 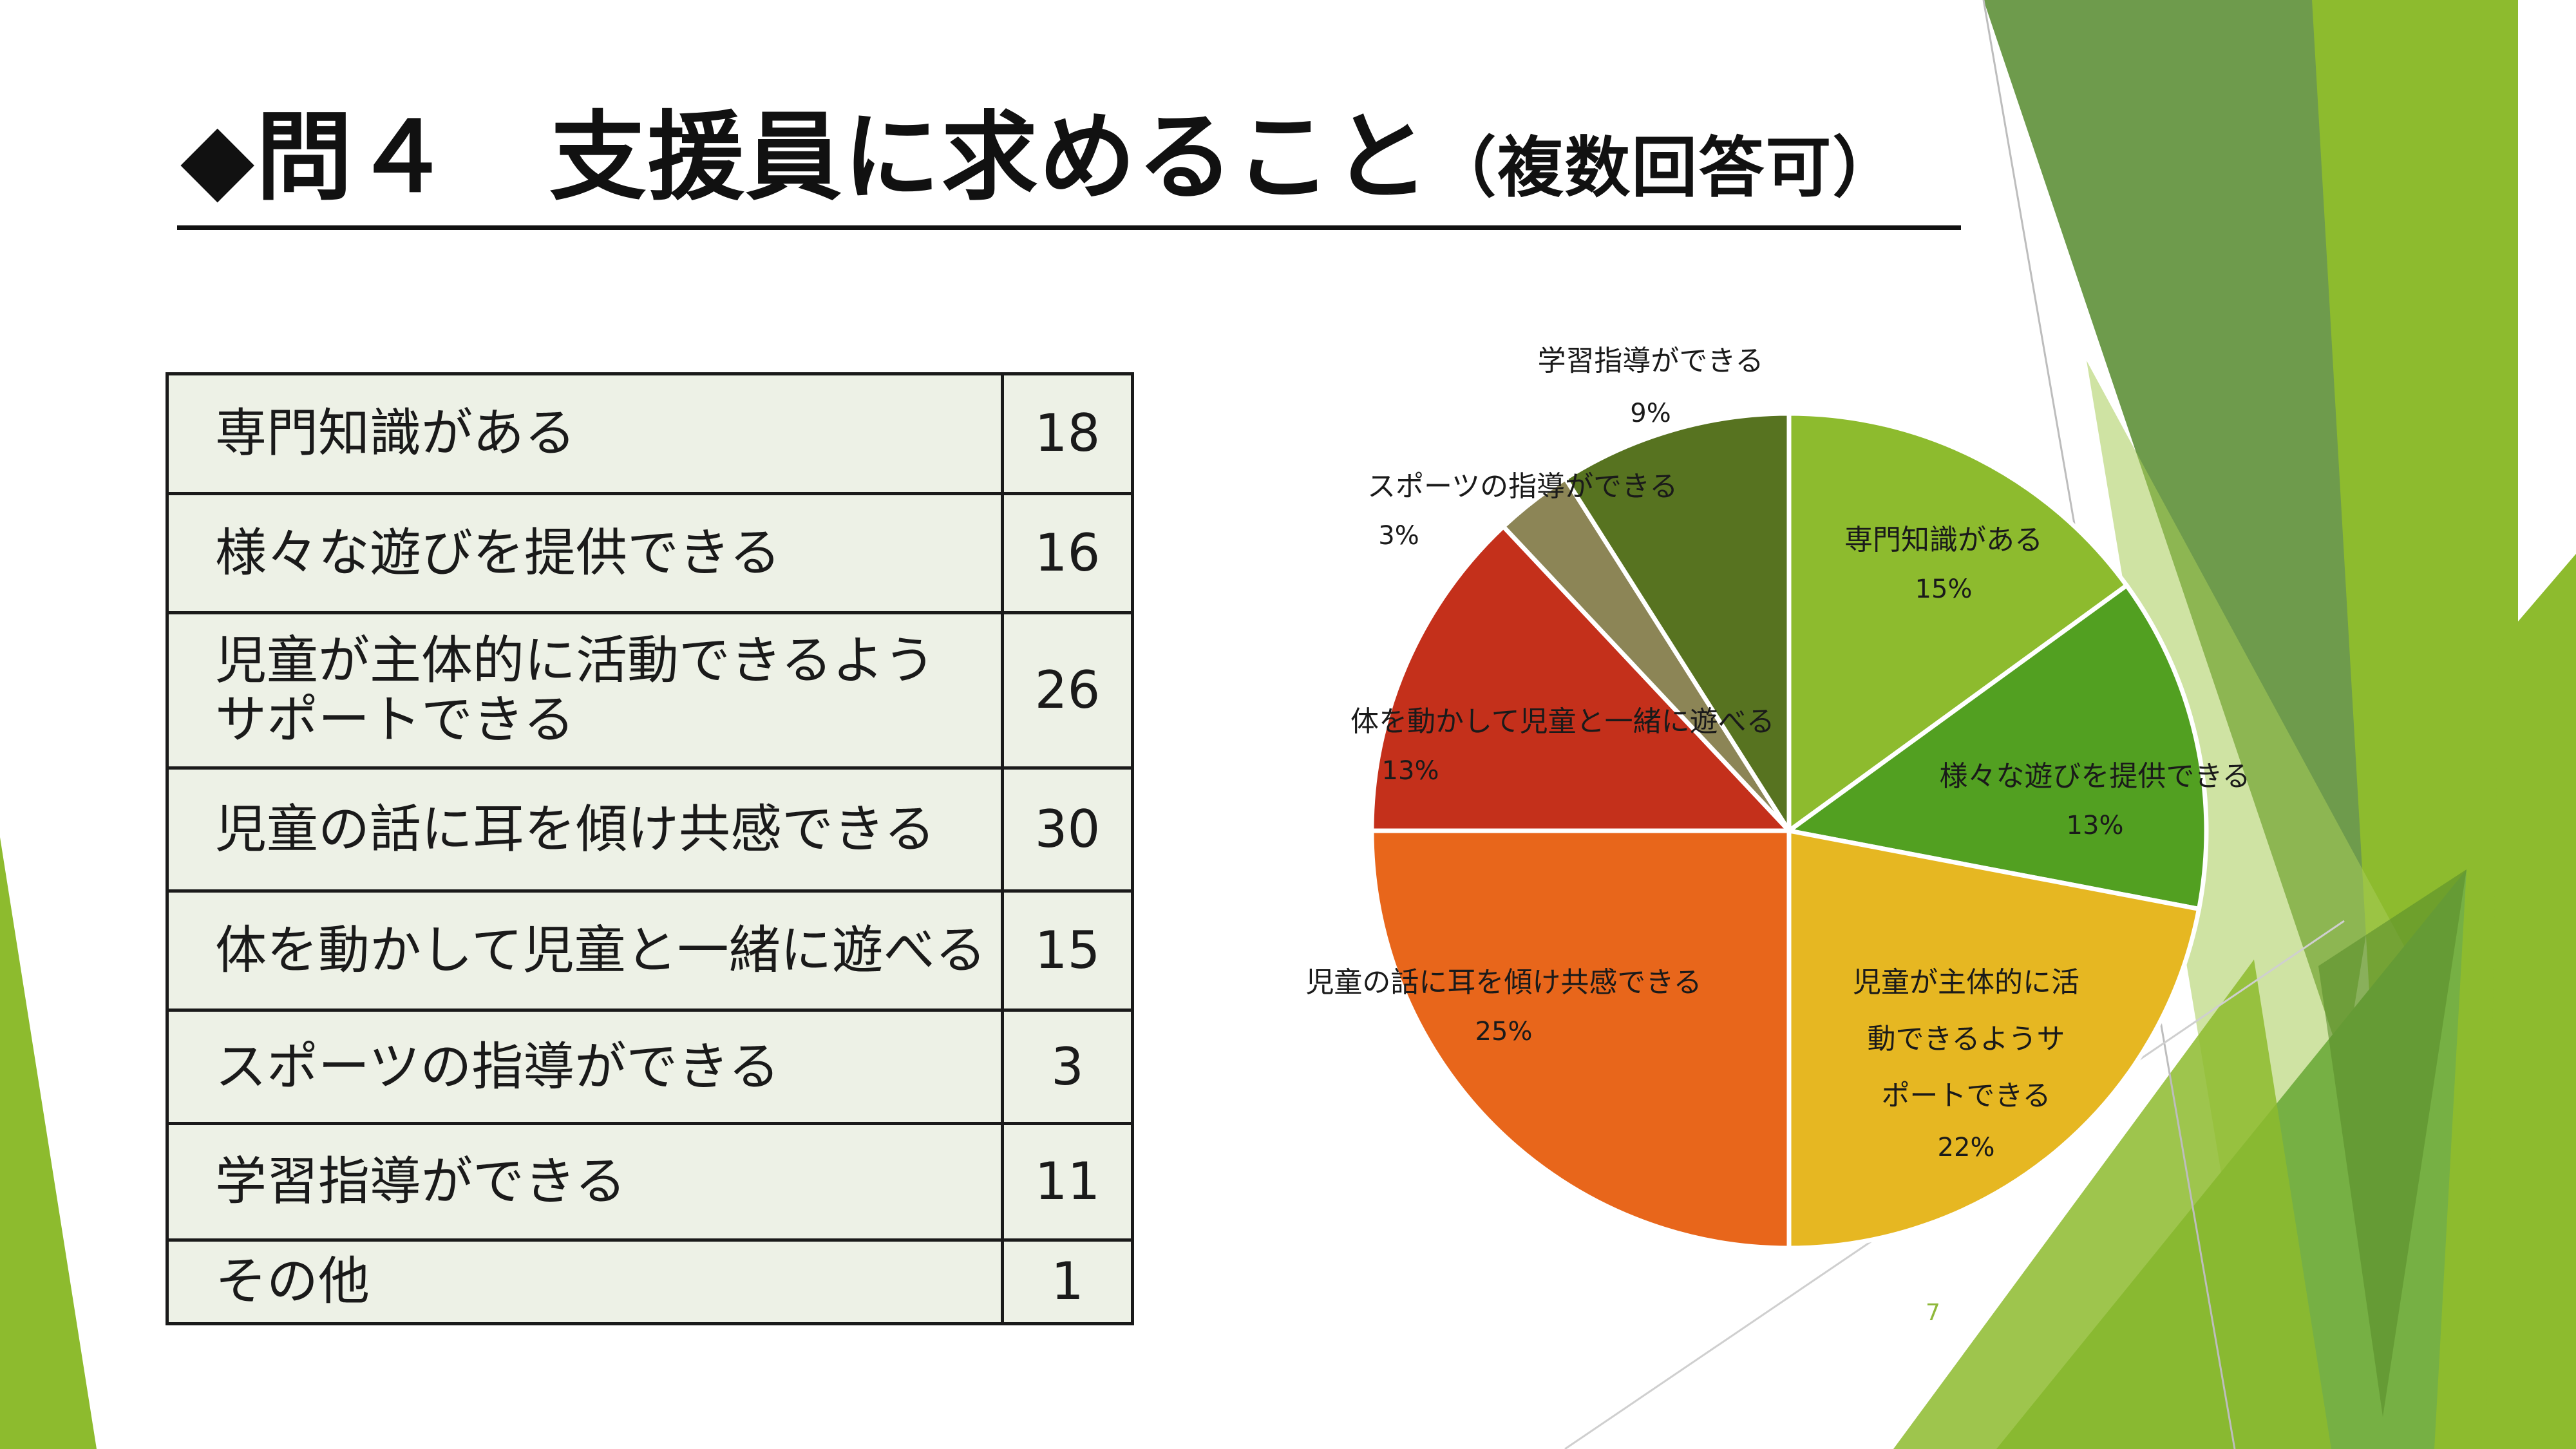 I want to click on slice-label: ポートできる, so click(x=1966, y=1095).